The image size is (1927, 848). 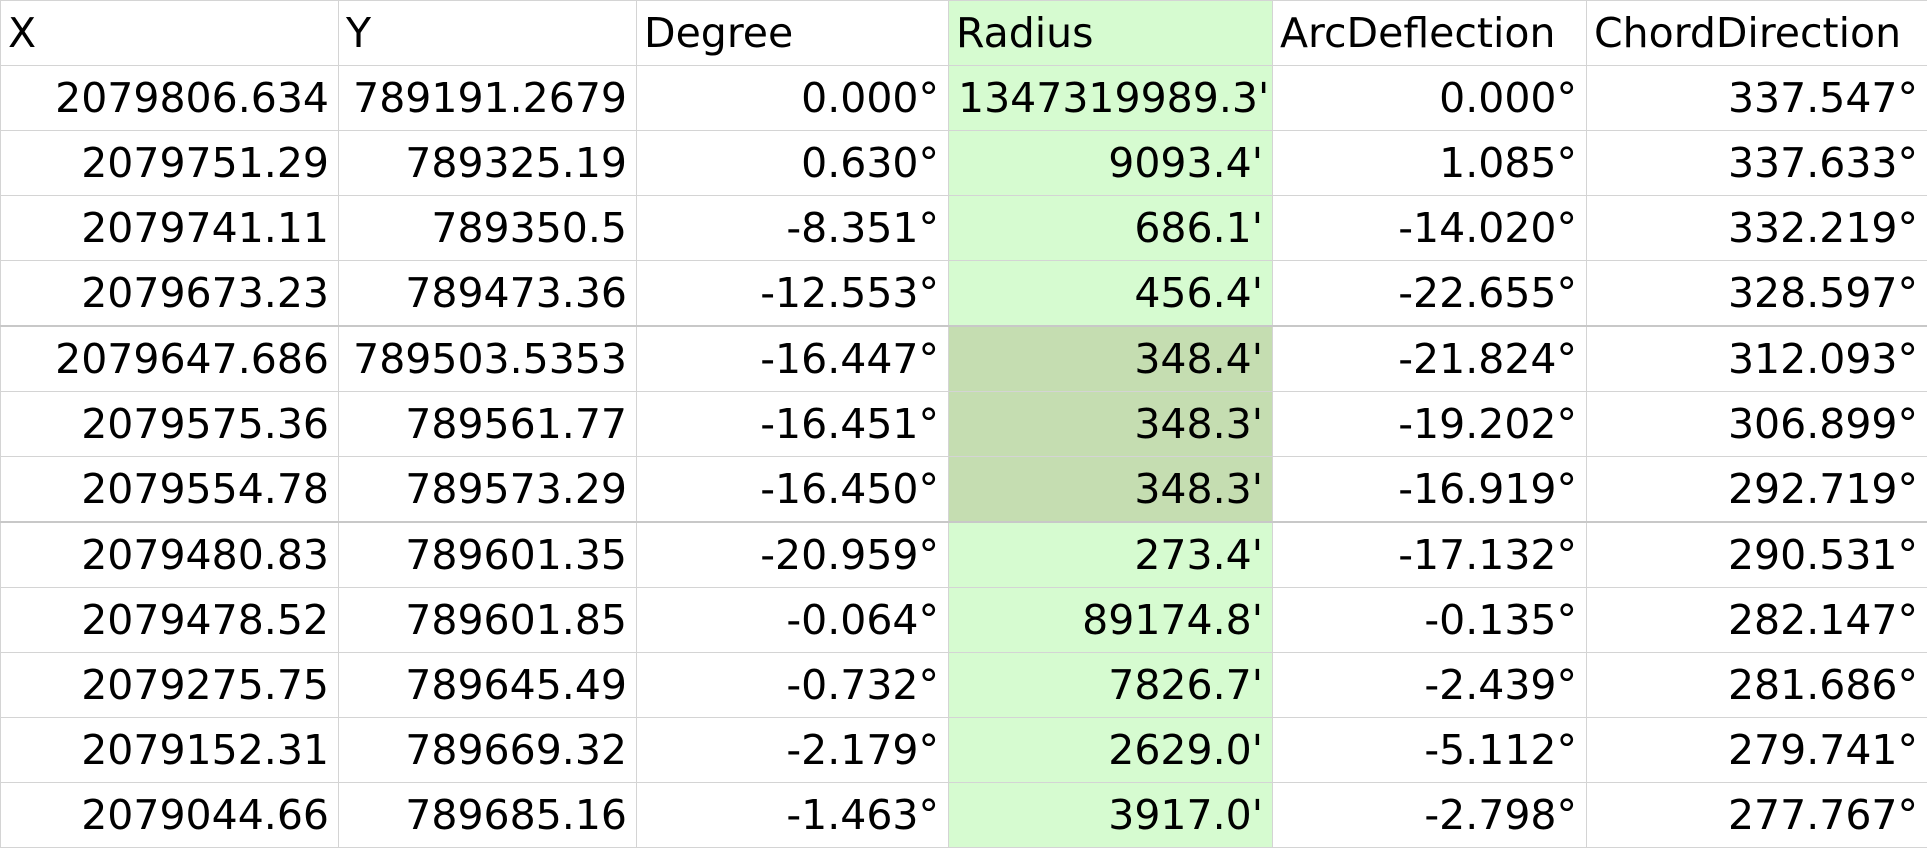 I want to click on cell-arcdeflection: 0.000°, so click(x=1430, y=98).